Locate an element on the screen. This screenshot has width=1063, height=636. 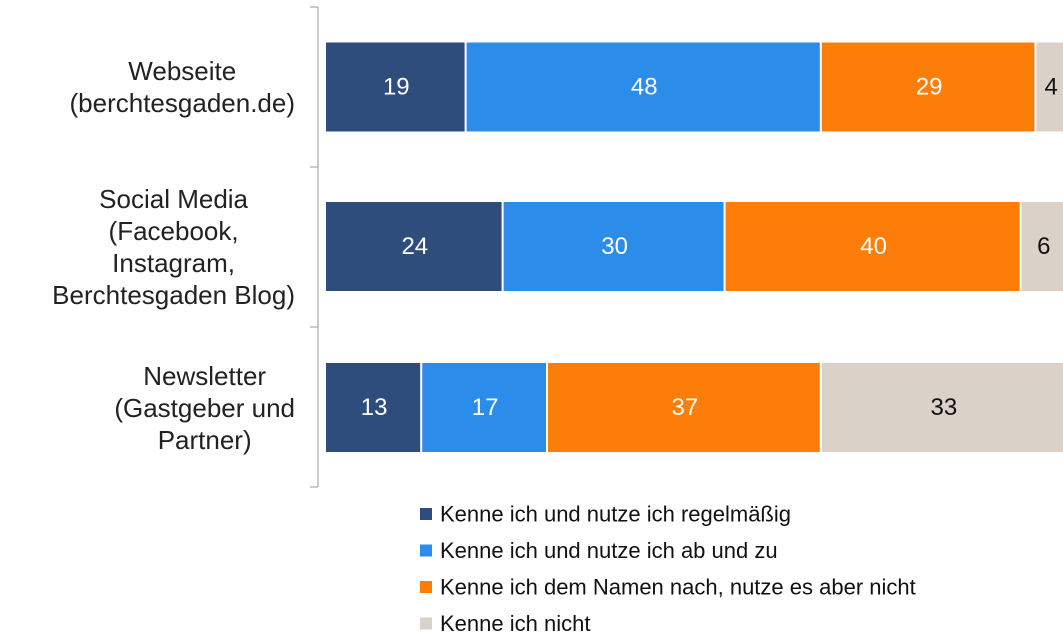
data-label: 13 is located at coordinates (374, 407).